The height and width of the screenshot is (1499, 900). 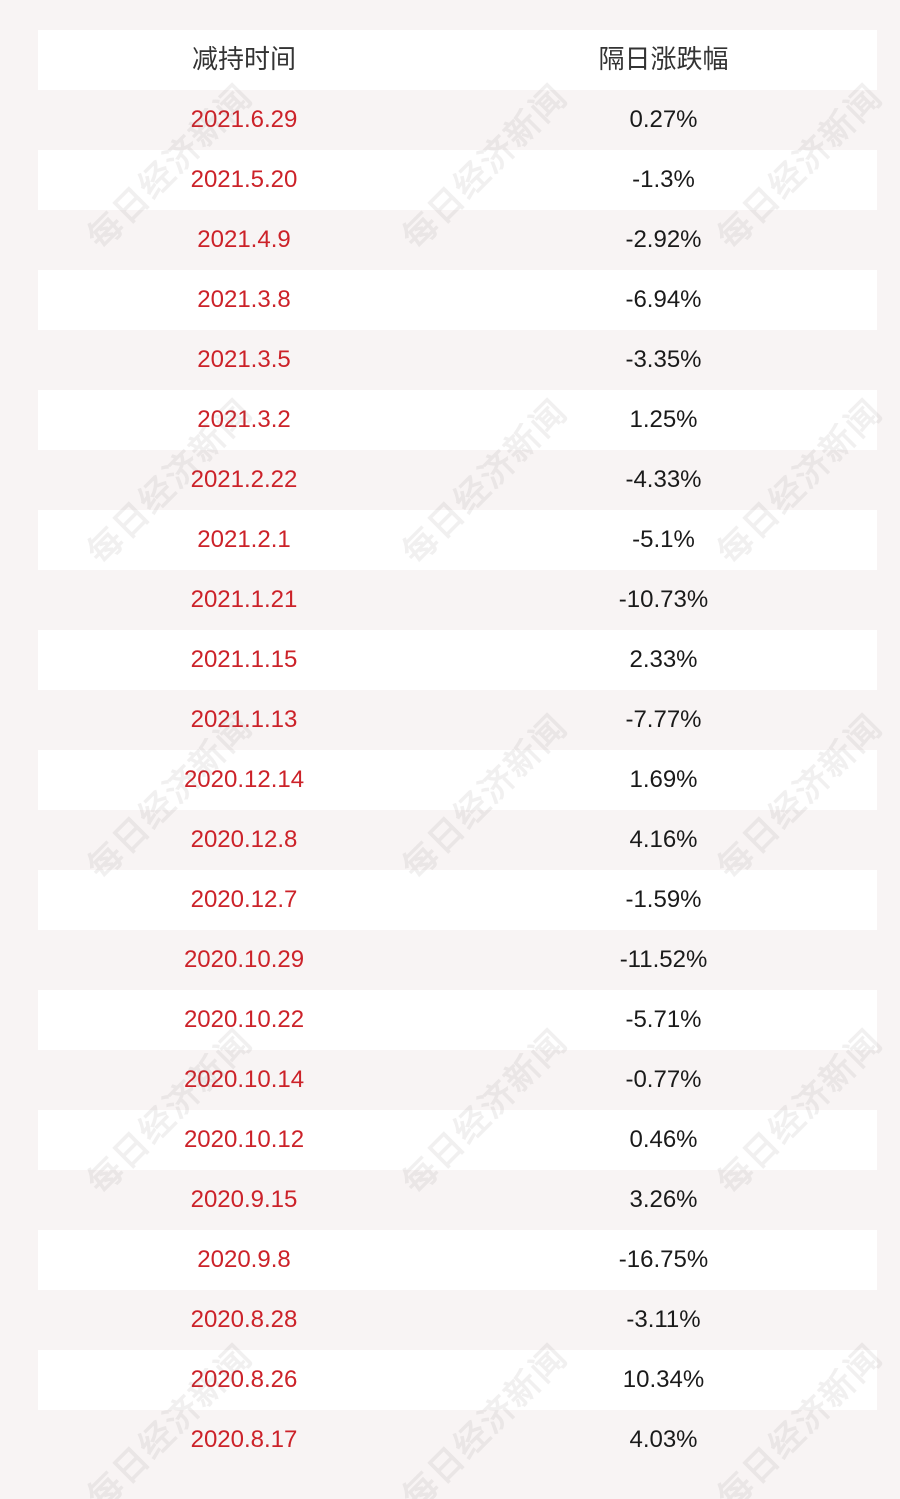 What do you see at coordinates (663, 299) in the screenshot?
I see `change-cell: -6.94%` at bounding box center [663, 299].